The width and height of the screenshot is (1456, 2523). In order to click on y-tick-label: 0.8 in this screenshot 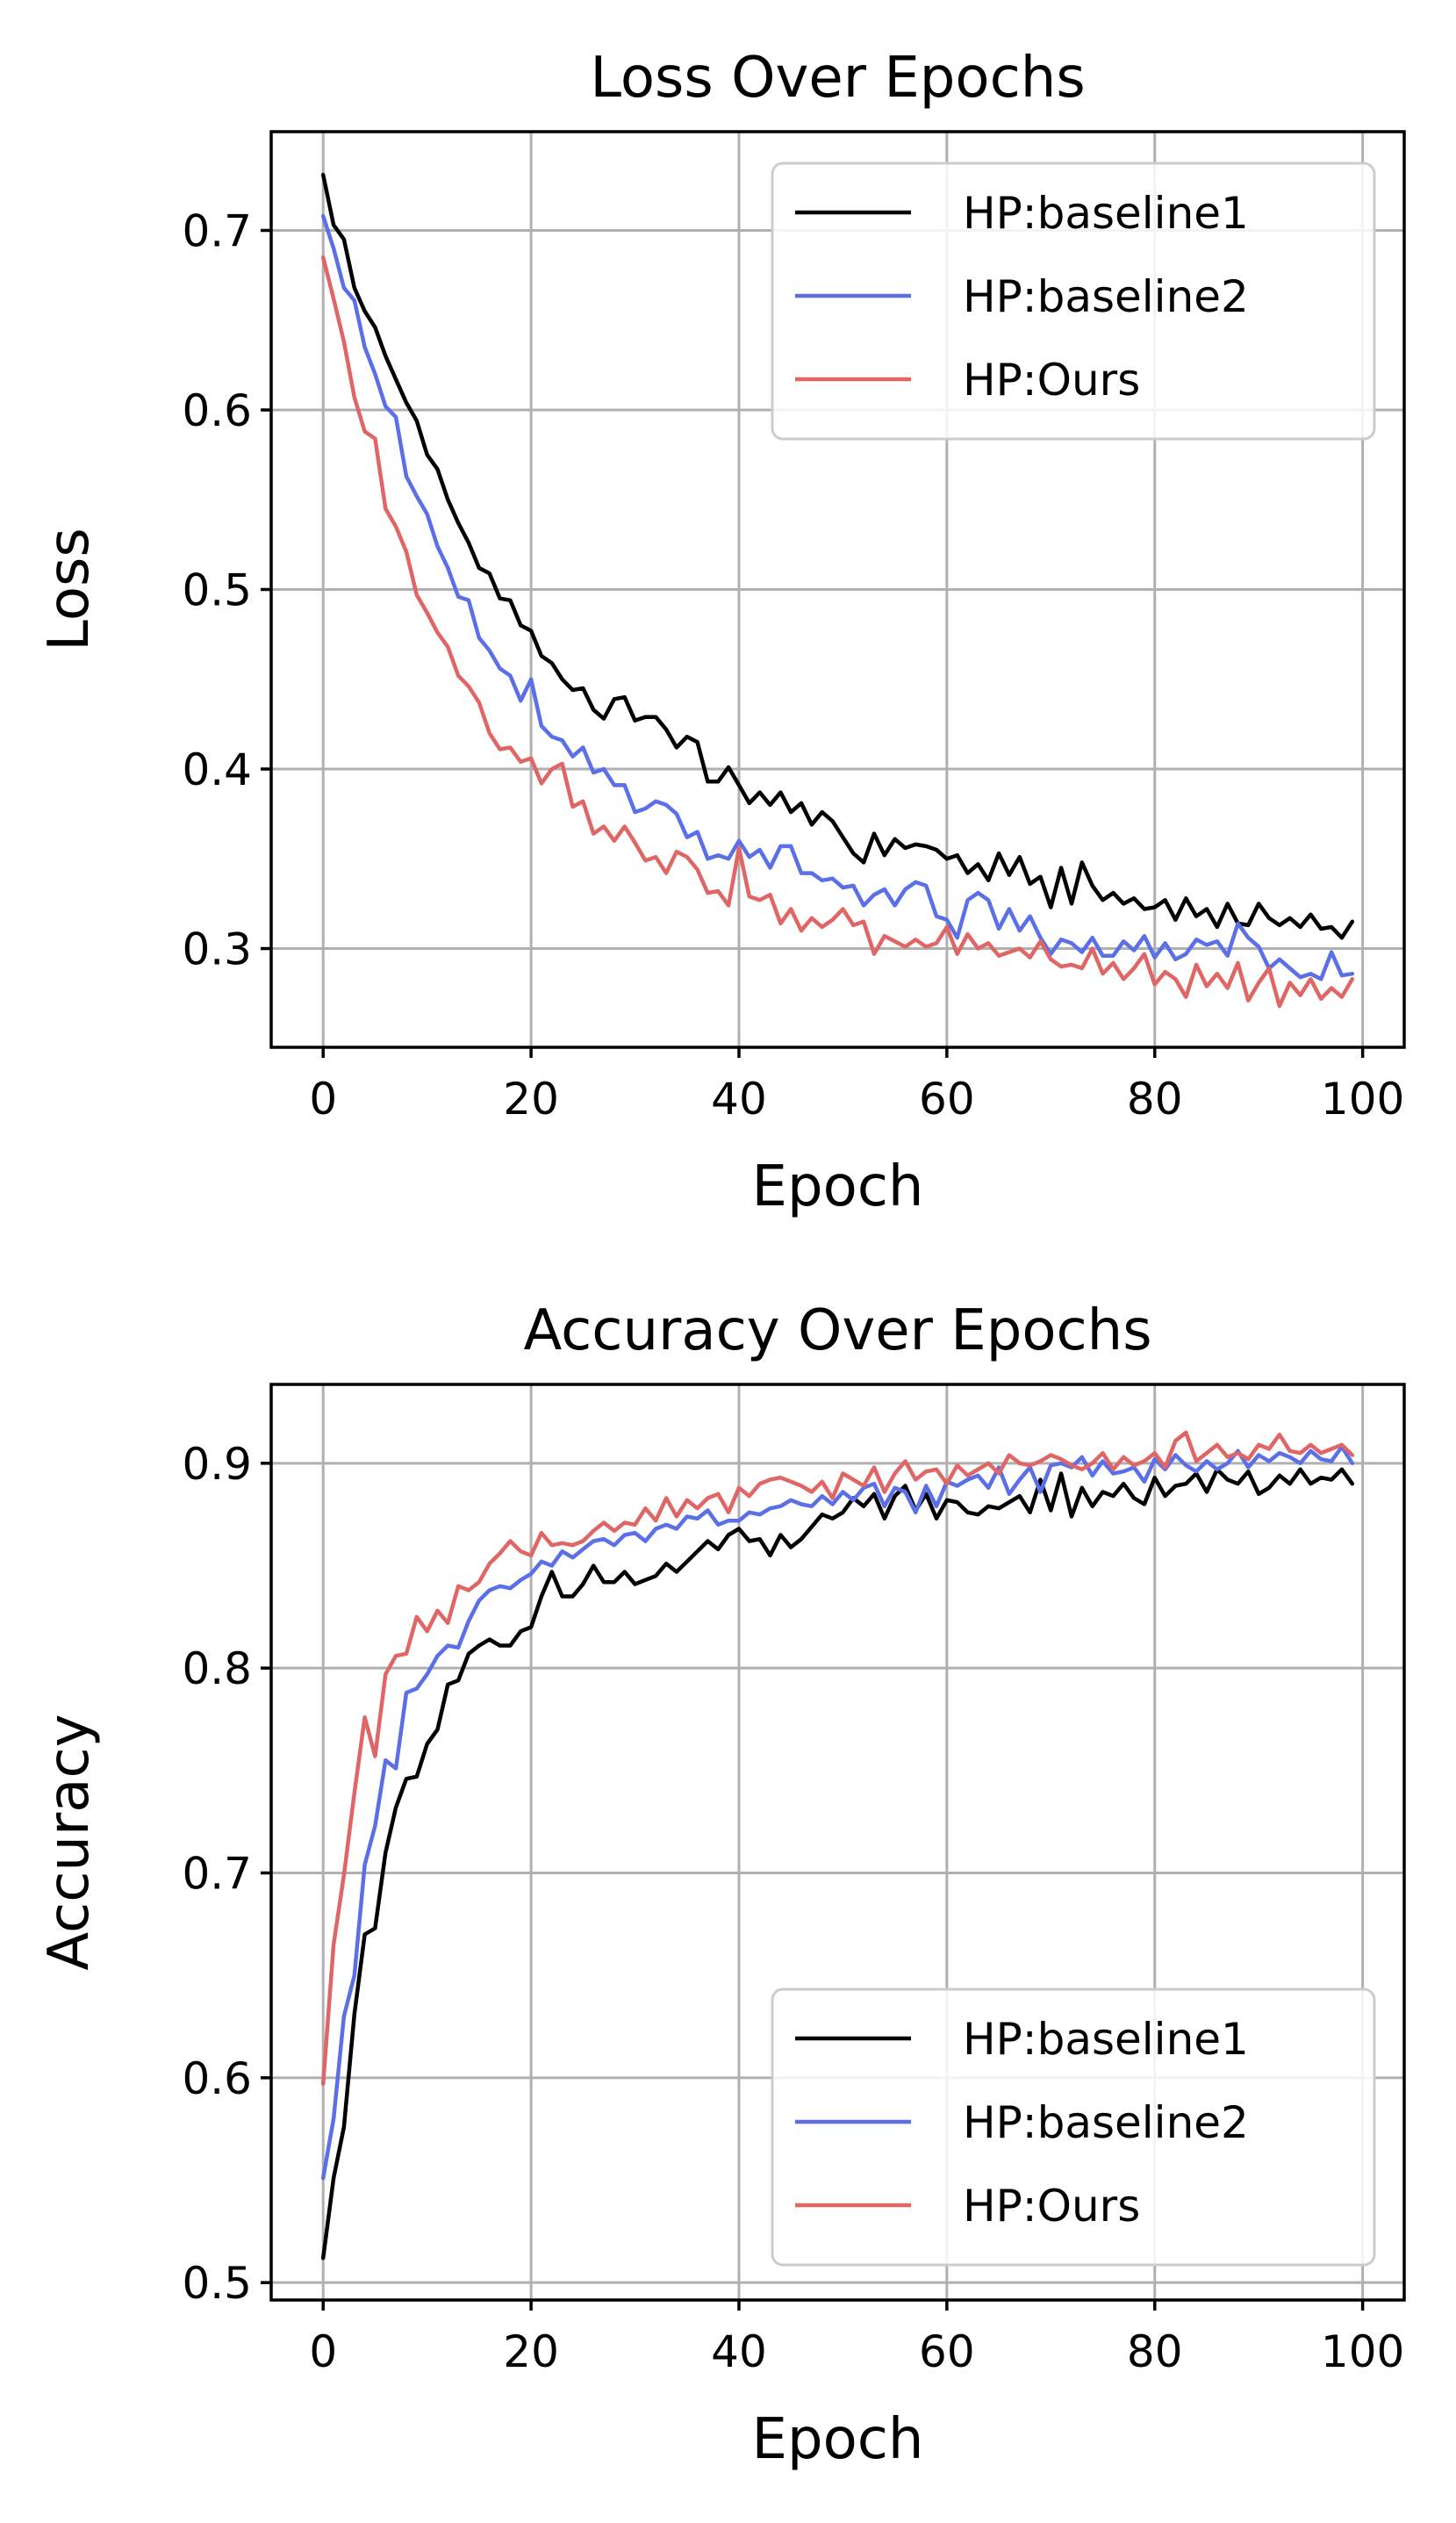, I will do `click(217, 1669)`.